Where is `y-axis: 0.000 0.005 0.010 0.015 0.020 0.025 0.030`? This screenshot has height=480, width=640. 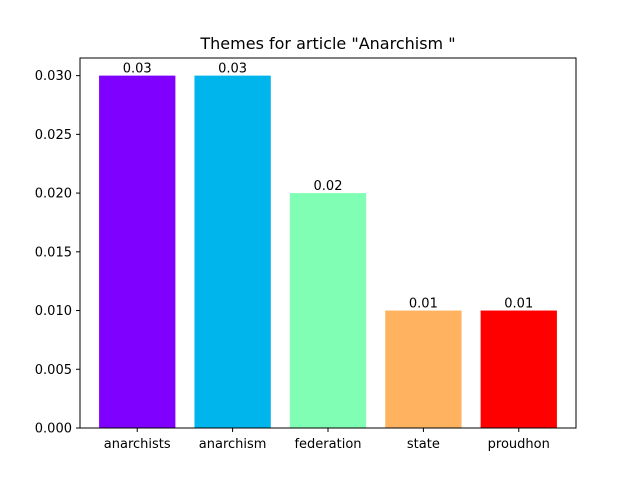
y-axis: 0.000 0.005 0.010 0.015 0.020 0.025 0.030 is located at coordinates (57, 253).